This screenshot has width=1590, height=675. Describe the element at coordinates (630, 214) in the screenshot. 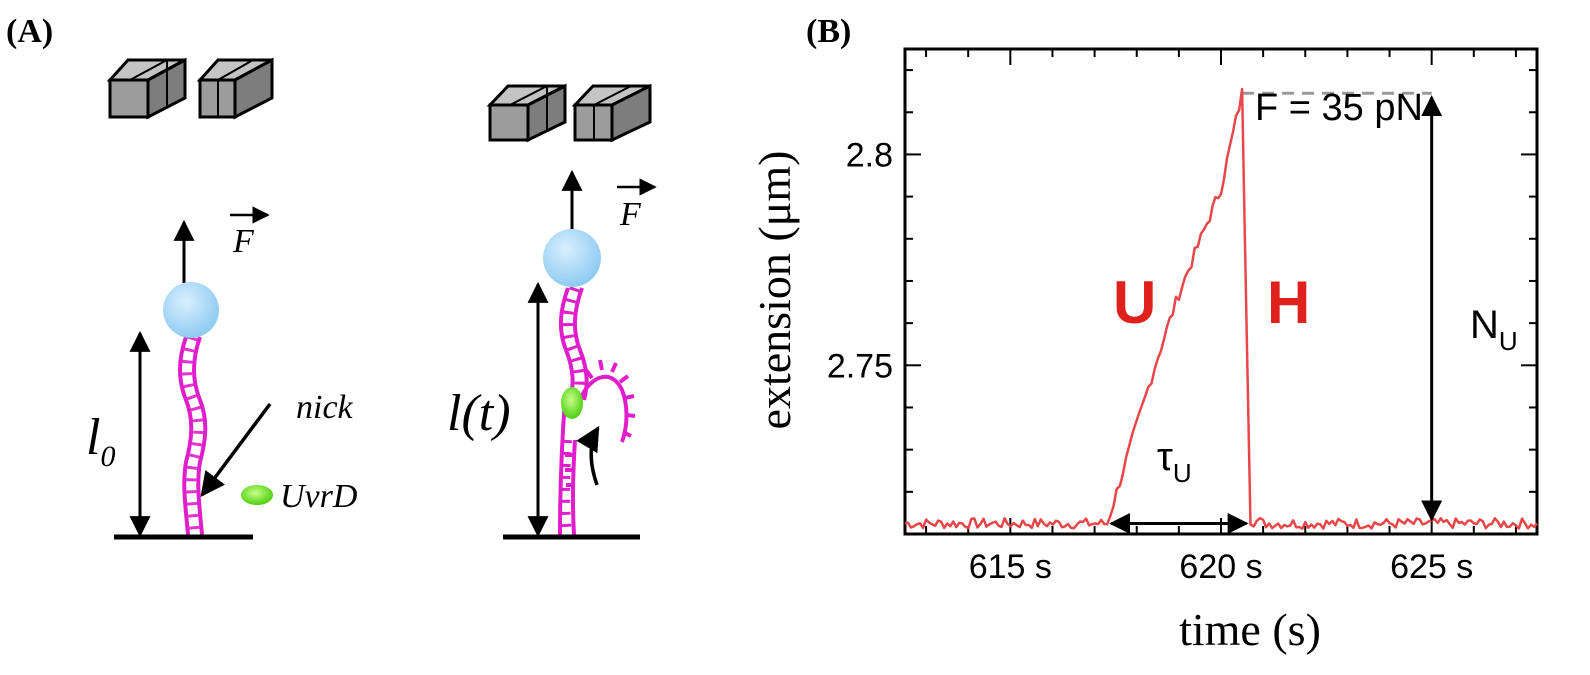

I see `force-label-right: F` at that location.